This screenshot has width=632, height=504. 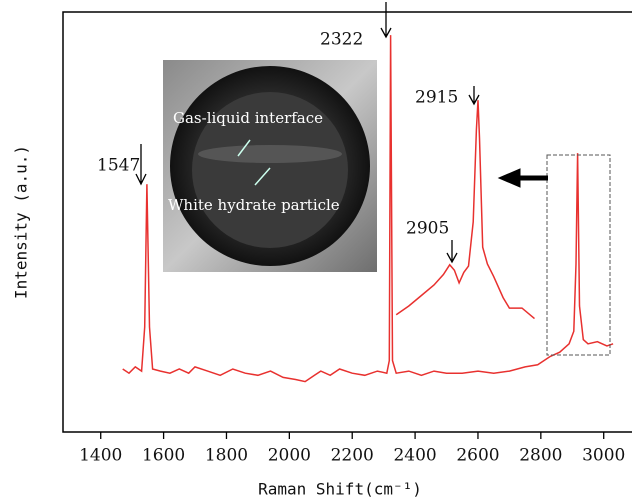 I want to click on annotation: 2905, so click(x=427, y=229).